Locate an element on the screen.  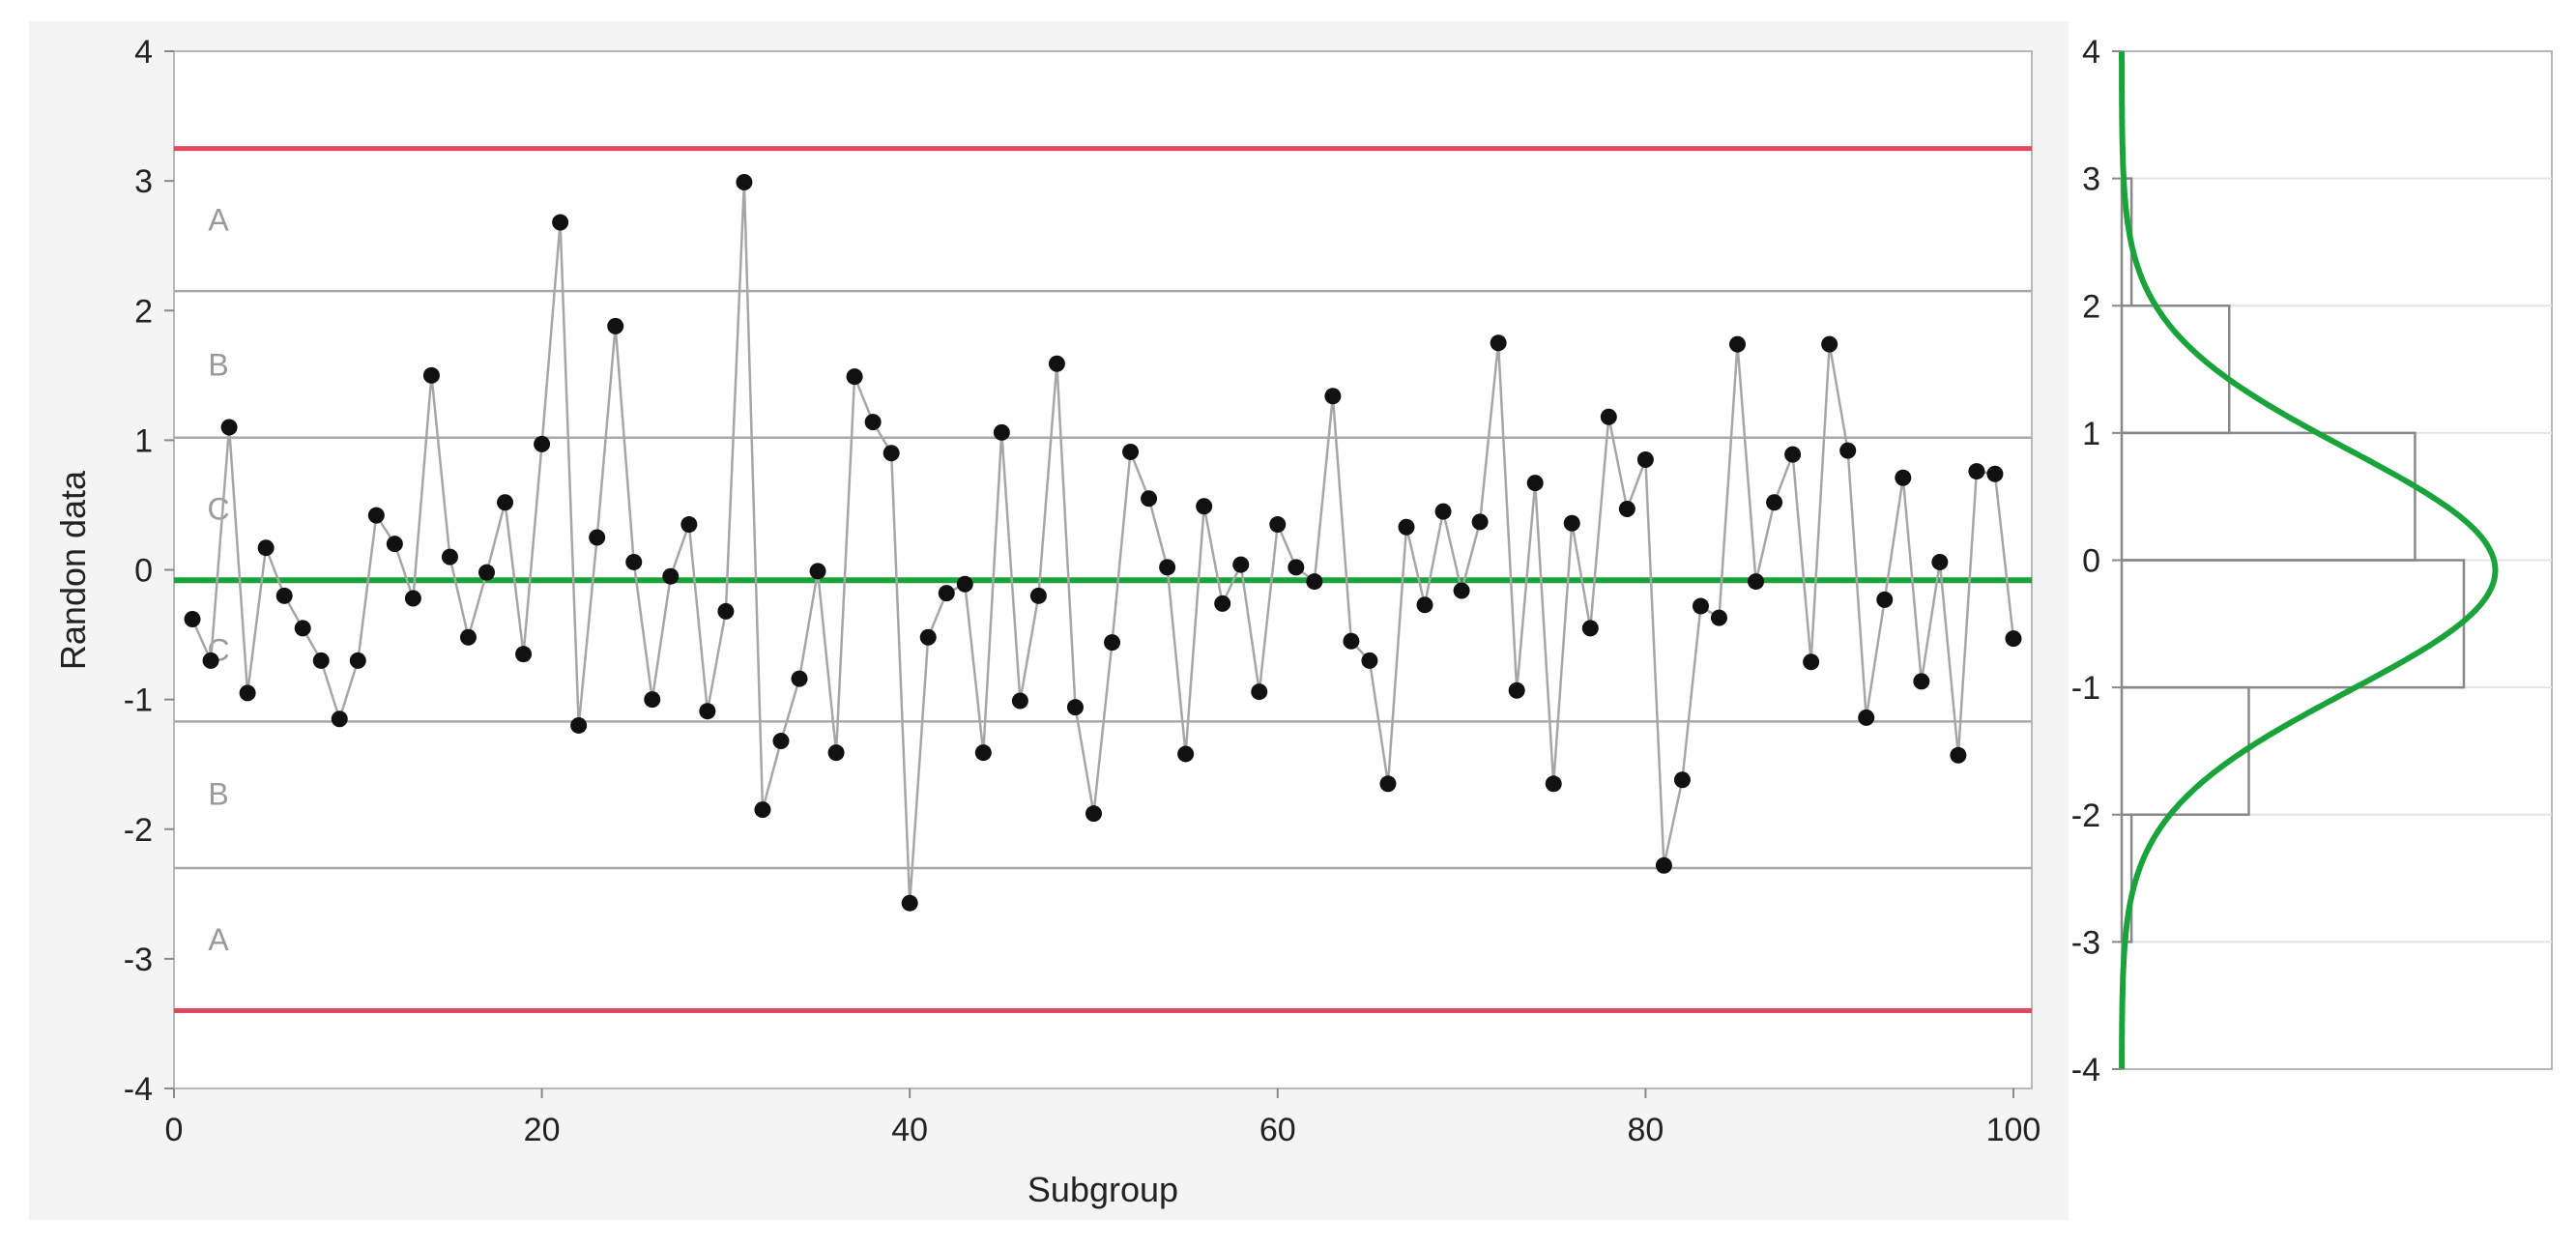
y-tick-label: 1 is located at coordinates (143, 441).